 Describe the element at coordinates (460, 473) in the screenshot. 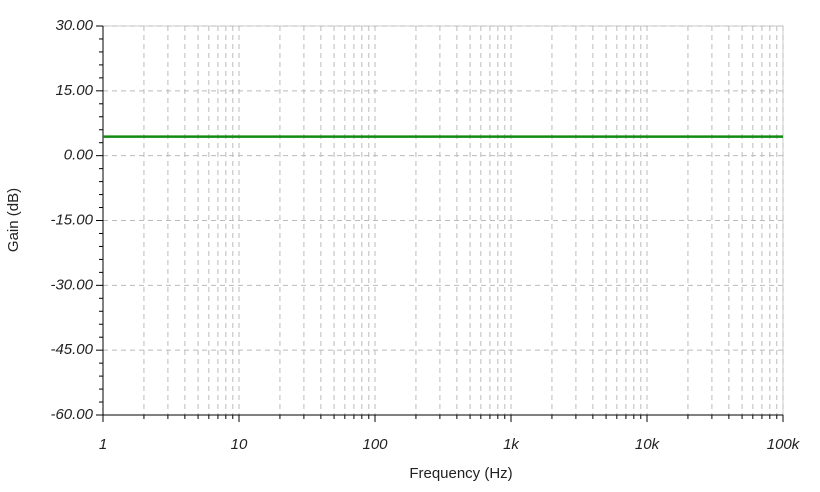

I see `x-axis-label: Frequency (Hz)` at that location.